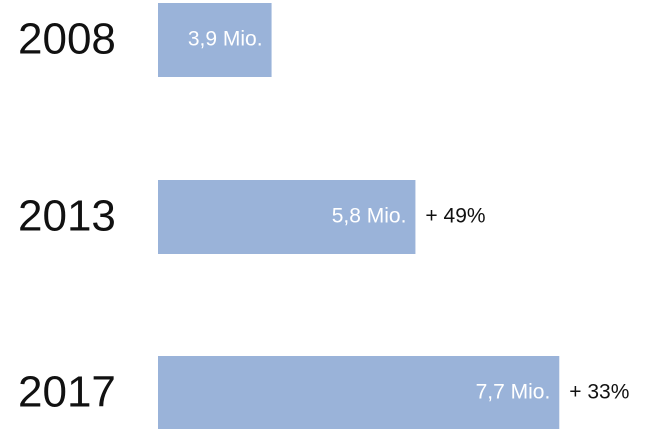 The width and height of the screenshot is (655, 429). I want to click on value-label: 7,7 Mio., so click(513, 392).